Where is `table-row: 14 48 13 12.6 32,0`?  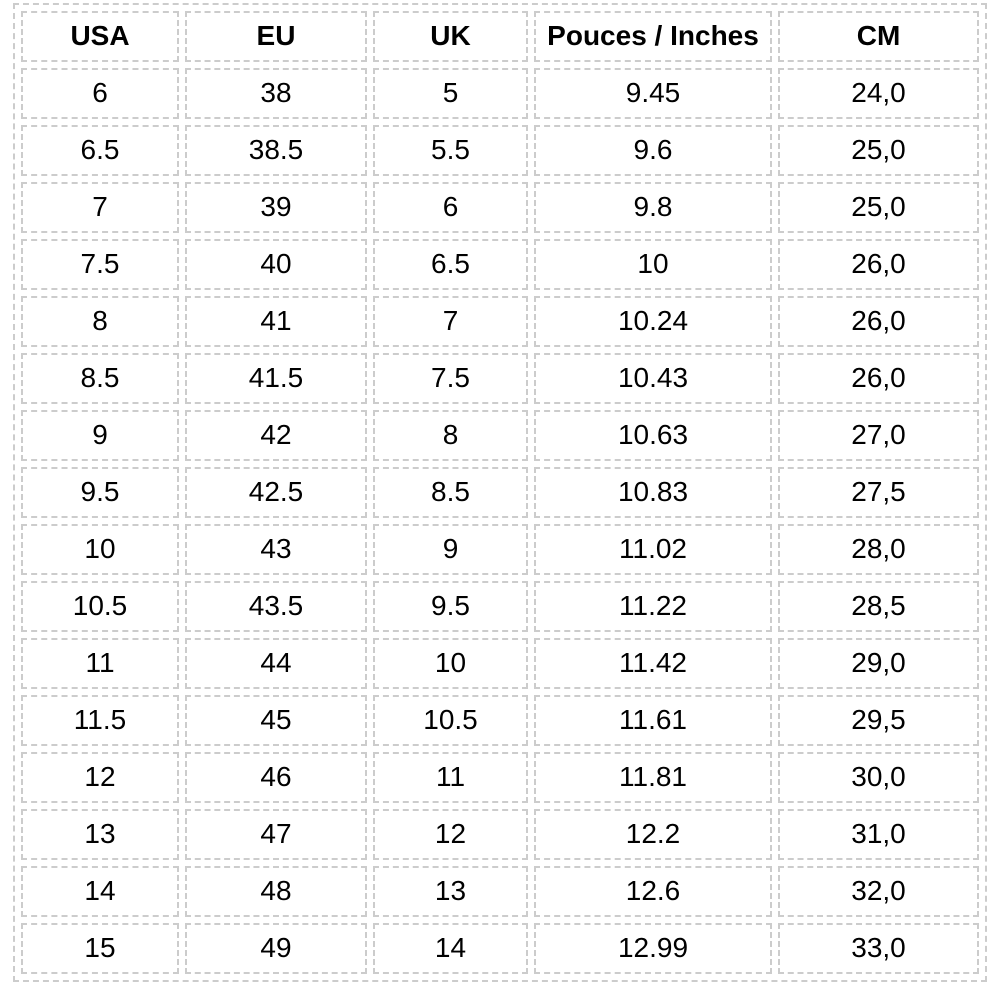 table-row: 14 48 13 12.6 32,0 is located at coordinates (500, 891).